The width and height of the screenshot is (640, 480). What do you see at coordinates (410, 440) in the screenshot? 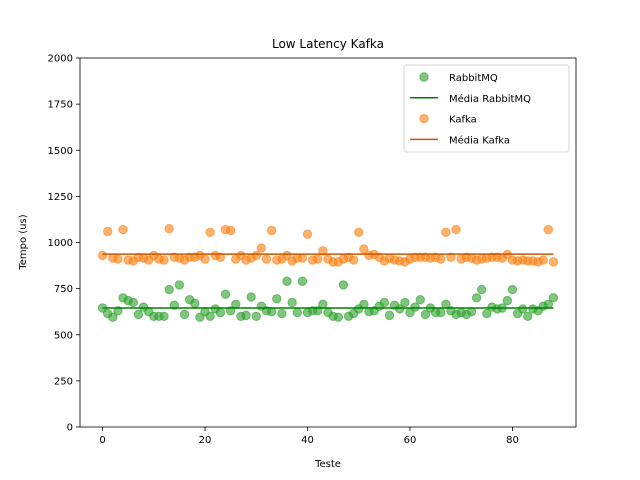
I see `x-tick-label: 60` at bounding box center [410, 440].